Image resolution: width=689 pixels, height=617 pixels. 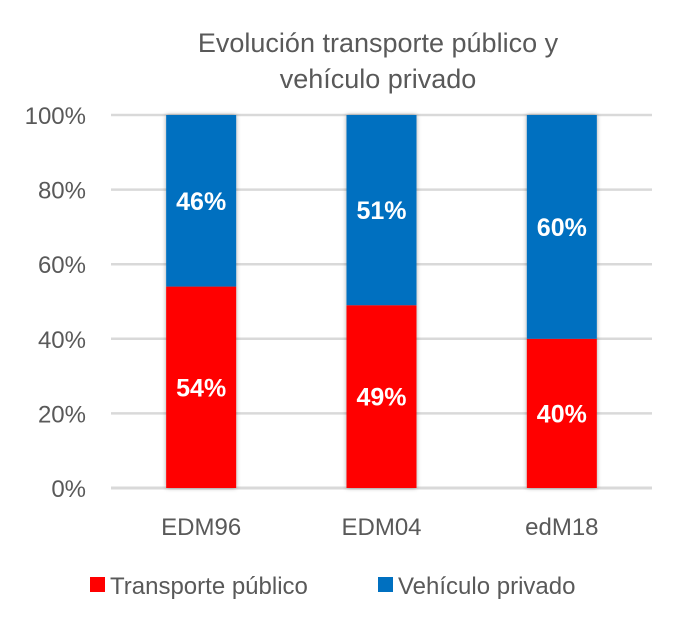 I want to click on data-label: 49%, so click(x=381, y=398).